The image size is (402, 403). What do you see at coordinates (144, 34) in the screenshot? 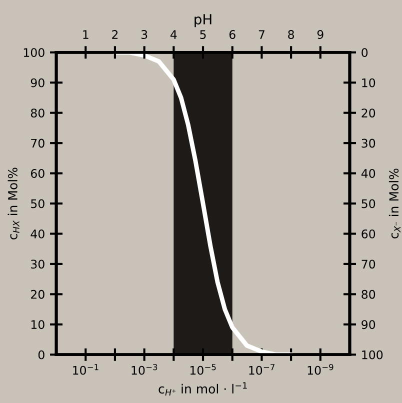
I see `x2-tick-label: 3` at bounding box center [144, 34].